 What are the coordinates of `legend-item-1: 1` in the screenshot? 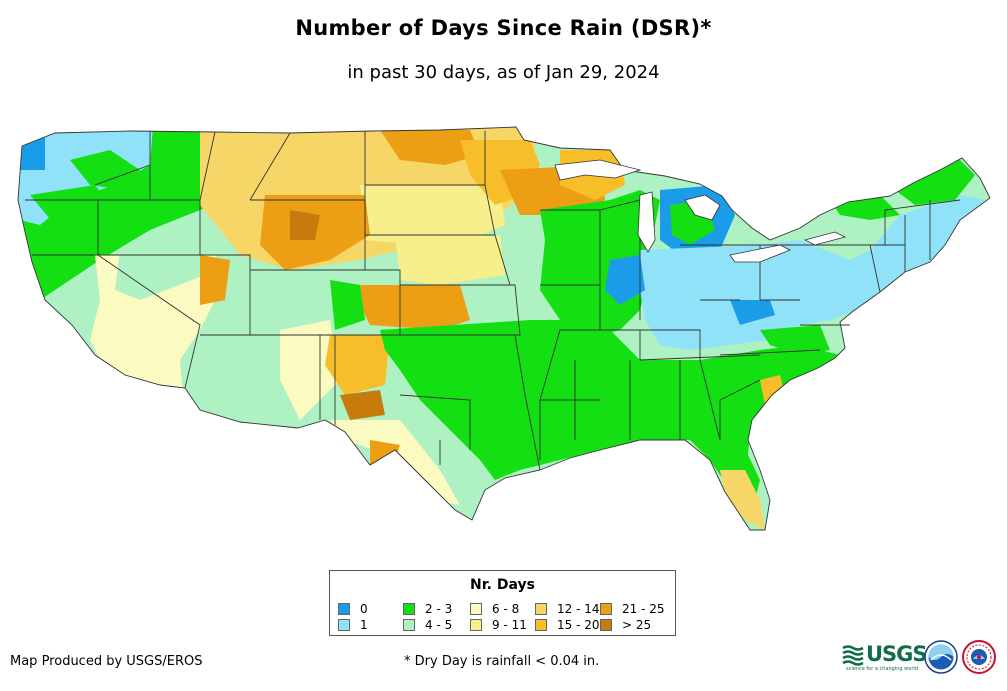 It's located at (353, 625).